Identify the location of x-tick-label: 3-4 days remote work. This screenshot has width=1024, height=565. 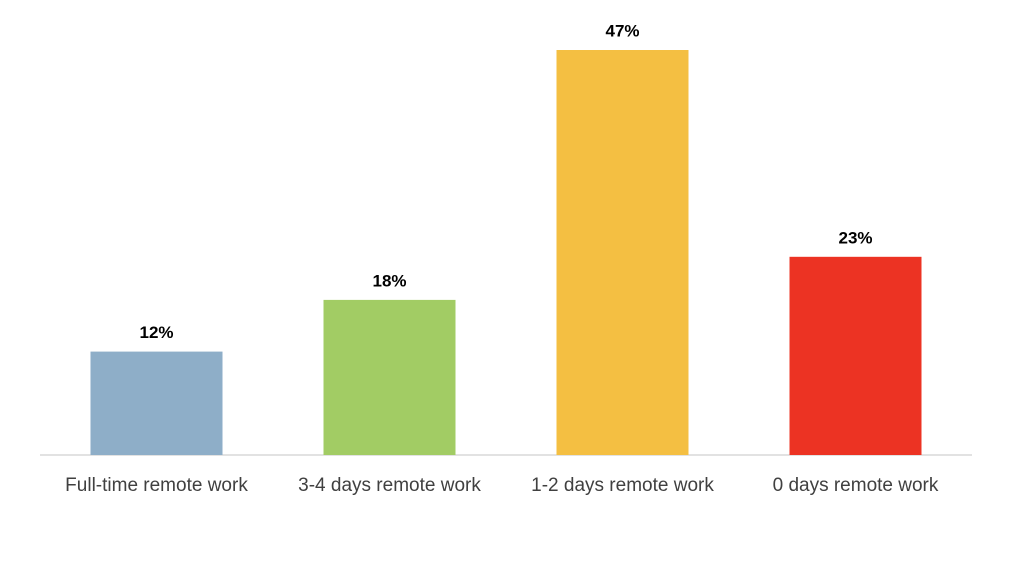
(389, 485).